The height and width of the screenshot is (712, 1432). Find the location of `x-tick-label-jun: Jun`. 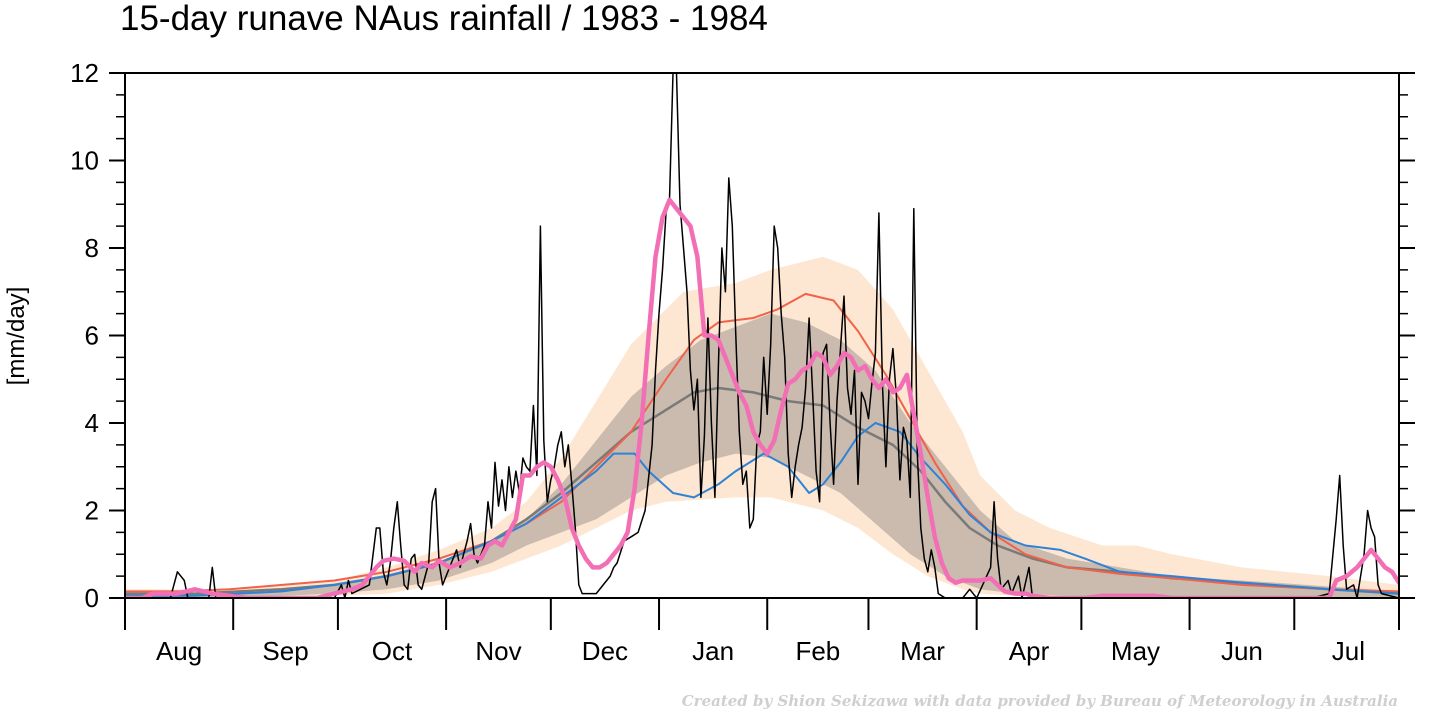

x-tick-label-jun: Jun is located at coordinates (1242, 651).